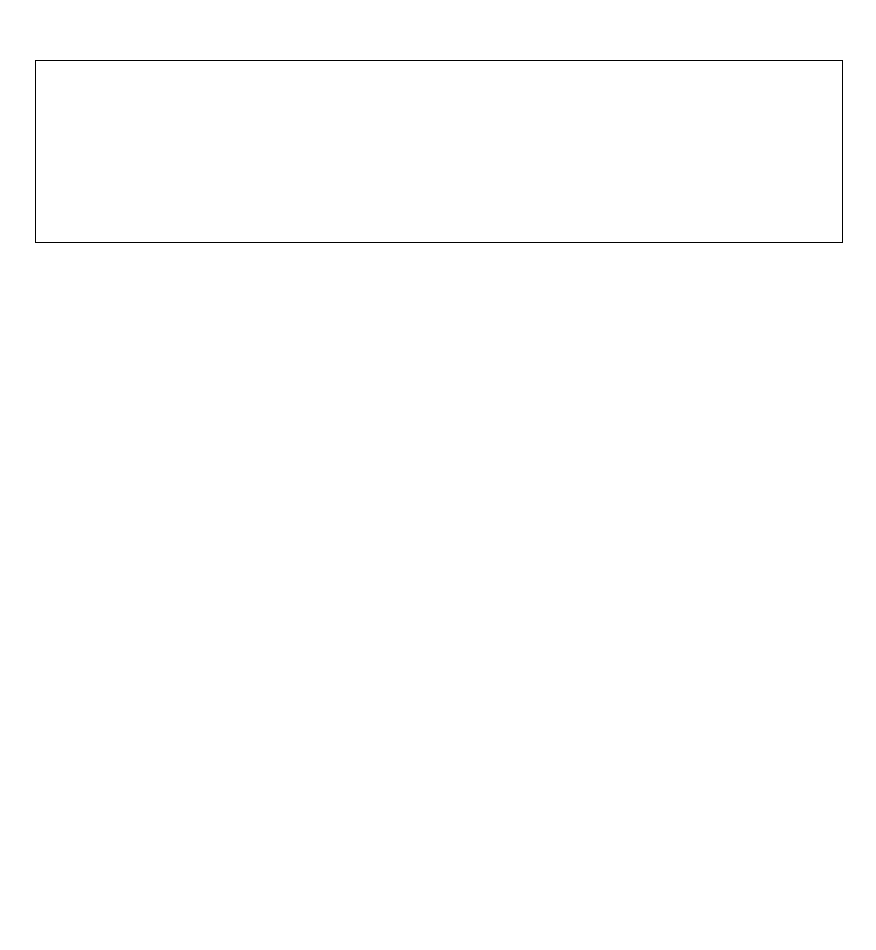  What do you see at coordinates (444, 267) in the screenshot?
I see `statistics-table` at bounding box center [444, 267].